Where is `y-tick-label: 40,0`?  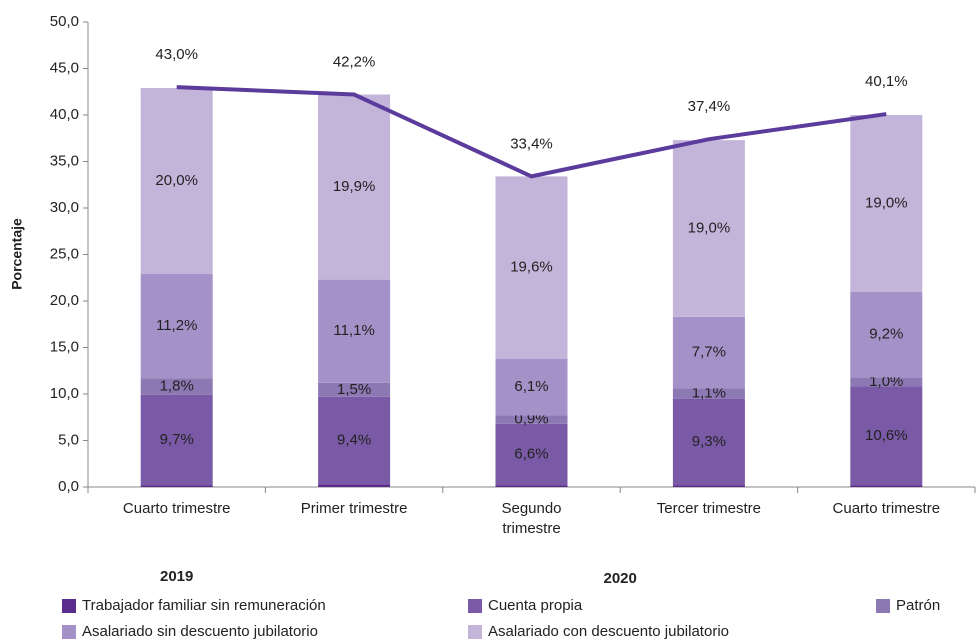 y-tick-label: 40,0 is located at coordinates (64, 114).